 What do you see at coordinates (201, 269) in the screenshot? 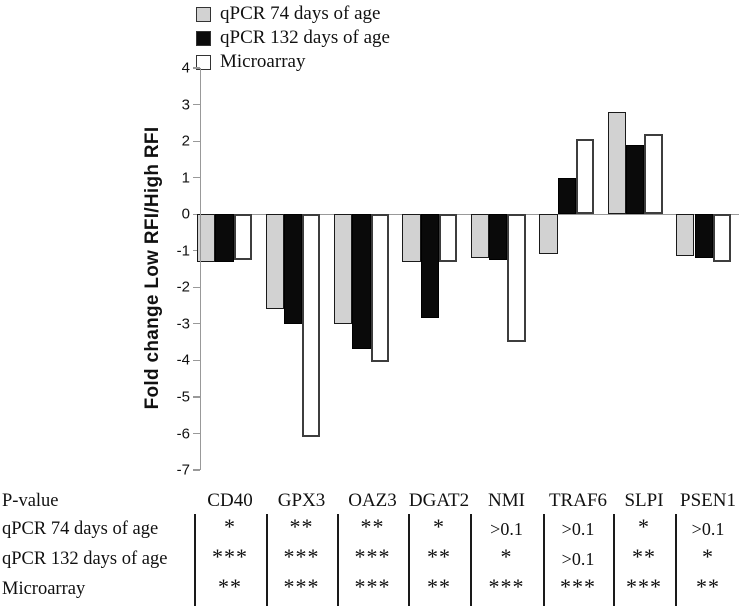
I see `y-axis-line` at bounding box center [201, 269].